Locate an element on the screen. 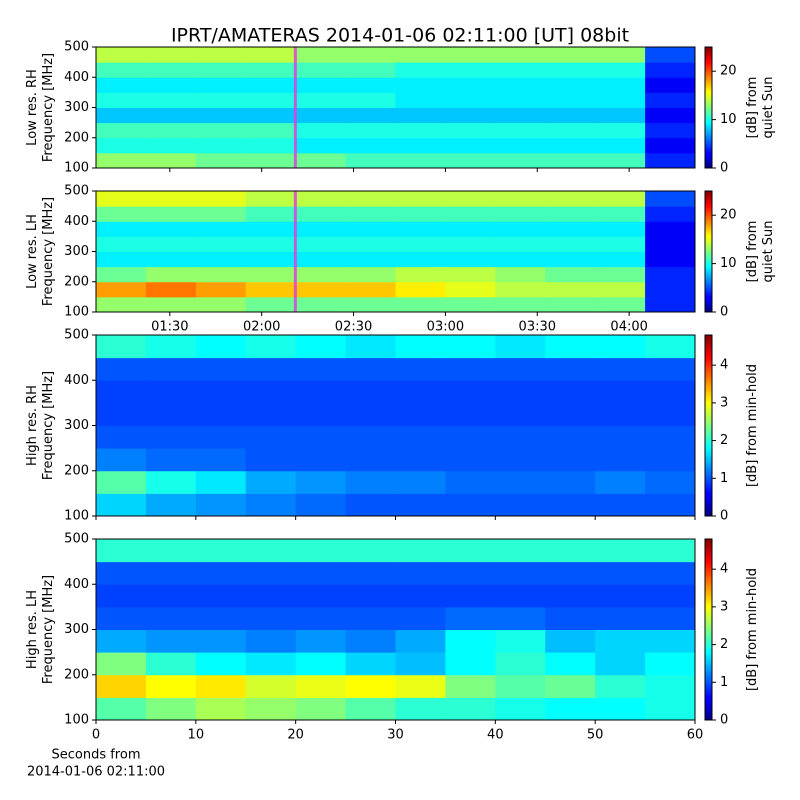  x-tick-label: 20 is located at coordinates (295, 735).